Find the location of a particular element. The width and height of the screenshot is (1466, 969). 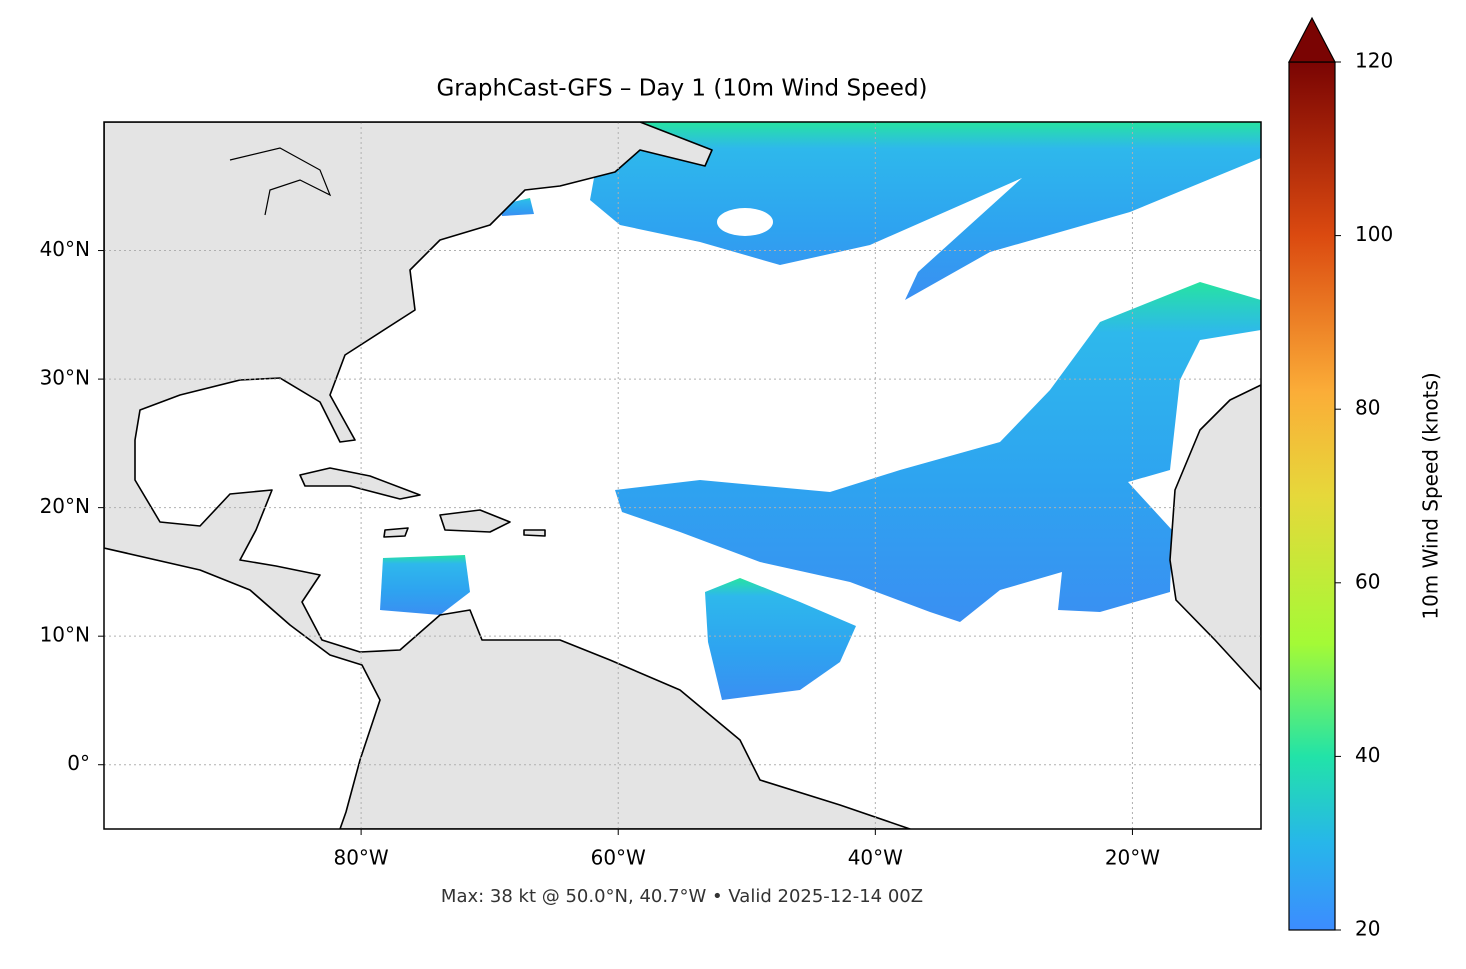

y-tick-label: 30°N is located at coordinates (65, 378).